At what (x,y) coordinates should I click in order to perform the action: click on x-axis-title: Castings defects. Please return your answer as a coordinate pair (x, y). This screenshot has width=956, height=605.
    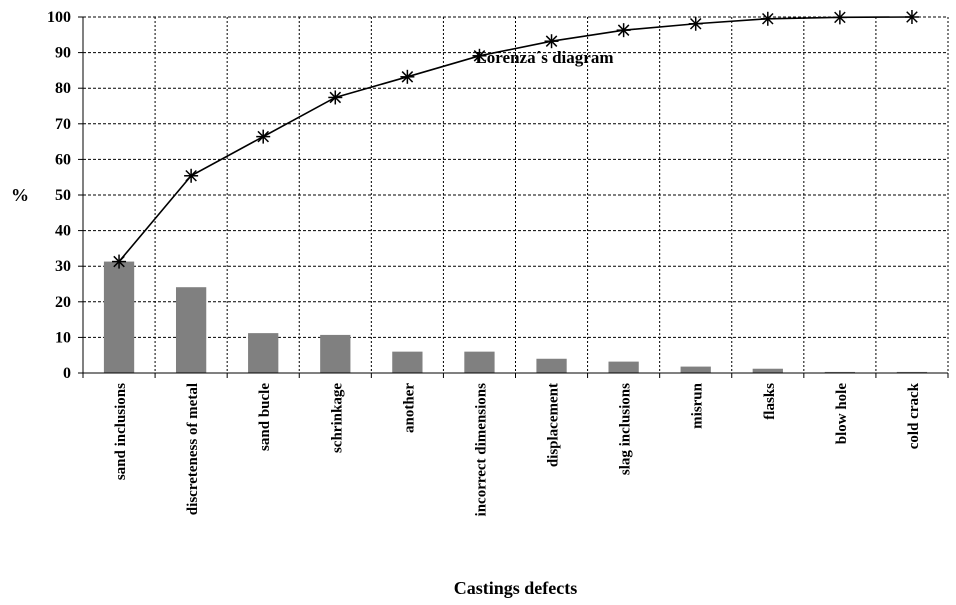
    Looking at the image, I should click on (516, 588).